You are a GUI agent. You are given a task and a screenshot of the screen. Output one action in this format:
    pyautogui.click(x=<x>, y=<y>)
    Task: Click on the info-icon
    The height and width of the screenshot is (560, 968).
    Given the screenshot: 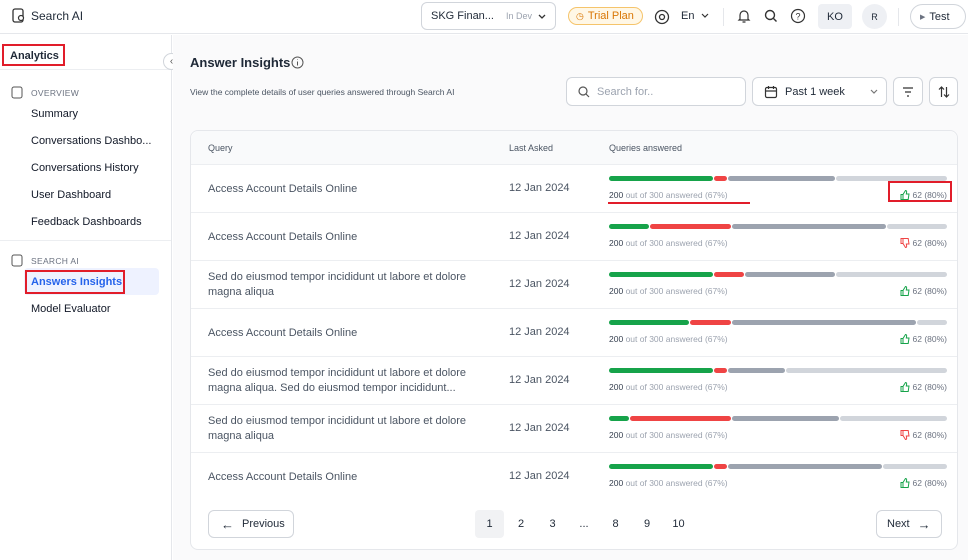 What is the action you would take?
    pyautogui.click(x=297, y=62)
    